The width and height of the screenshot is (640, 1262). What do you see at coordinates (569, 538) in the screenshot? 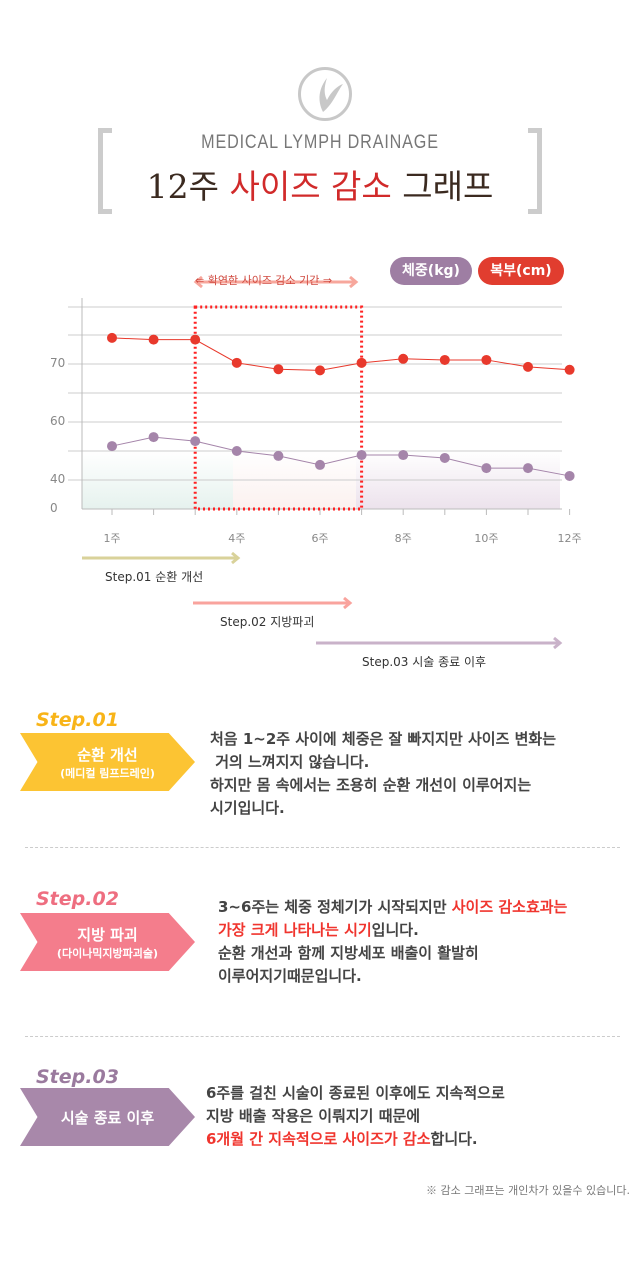
I see `x-tick-label: 12주` at bounding box center [569, 538].